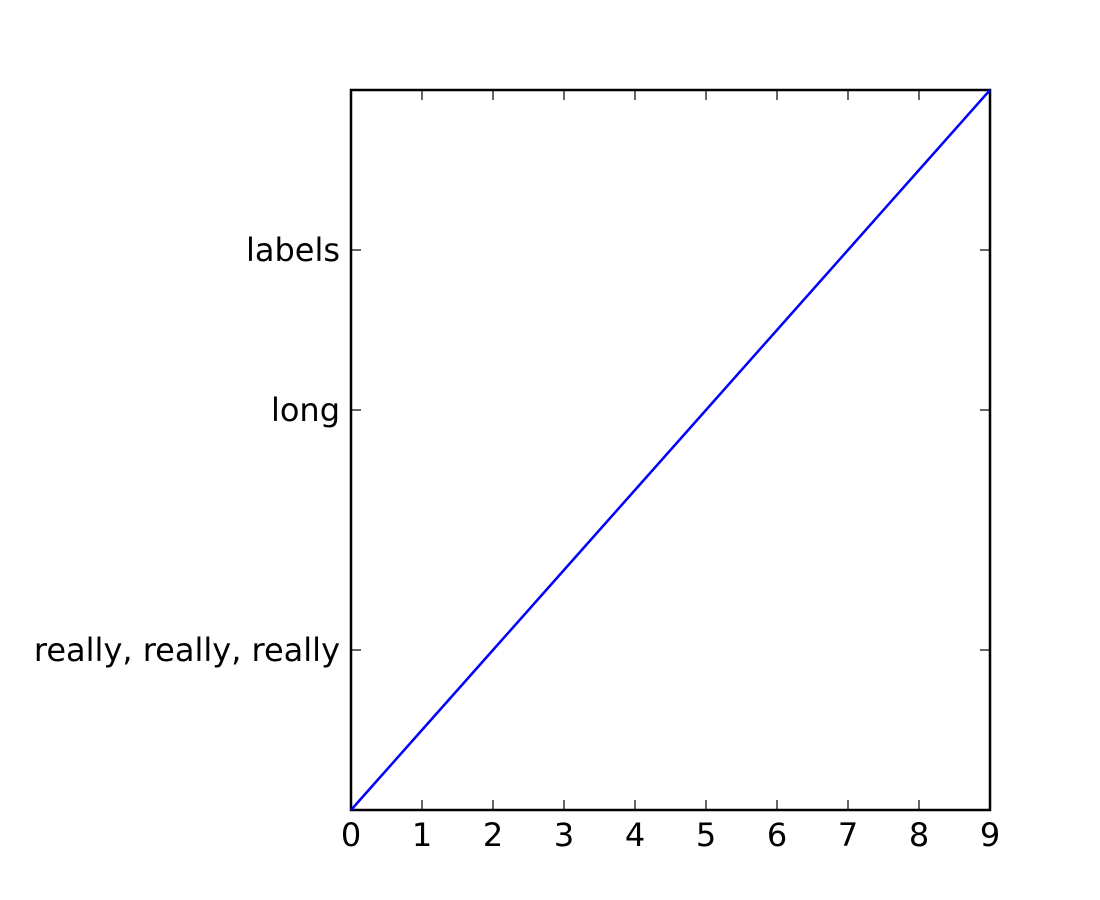  What do you see at coordinates (990, 835) in the screenshot?
I see `x-tick-label: 9` at bounding box center [990, 835].